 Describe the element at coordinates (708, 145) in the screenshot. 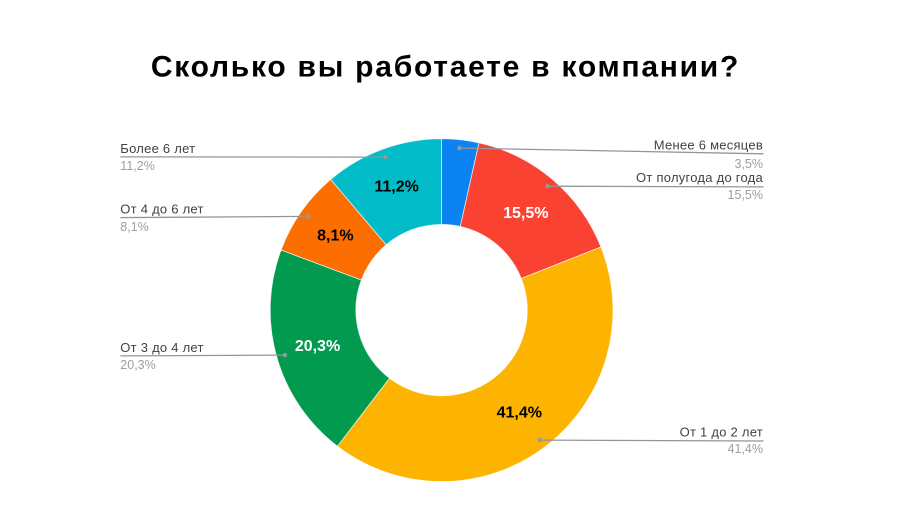

I see `svg-text: Менее 6 месяцев` at that location.